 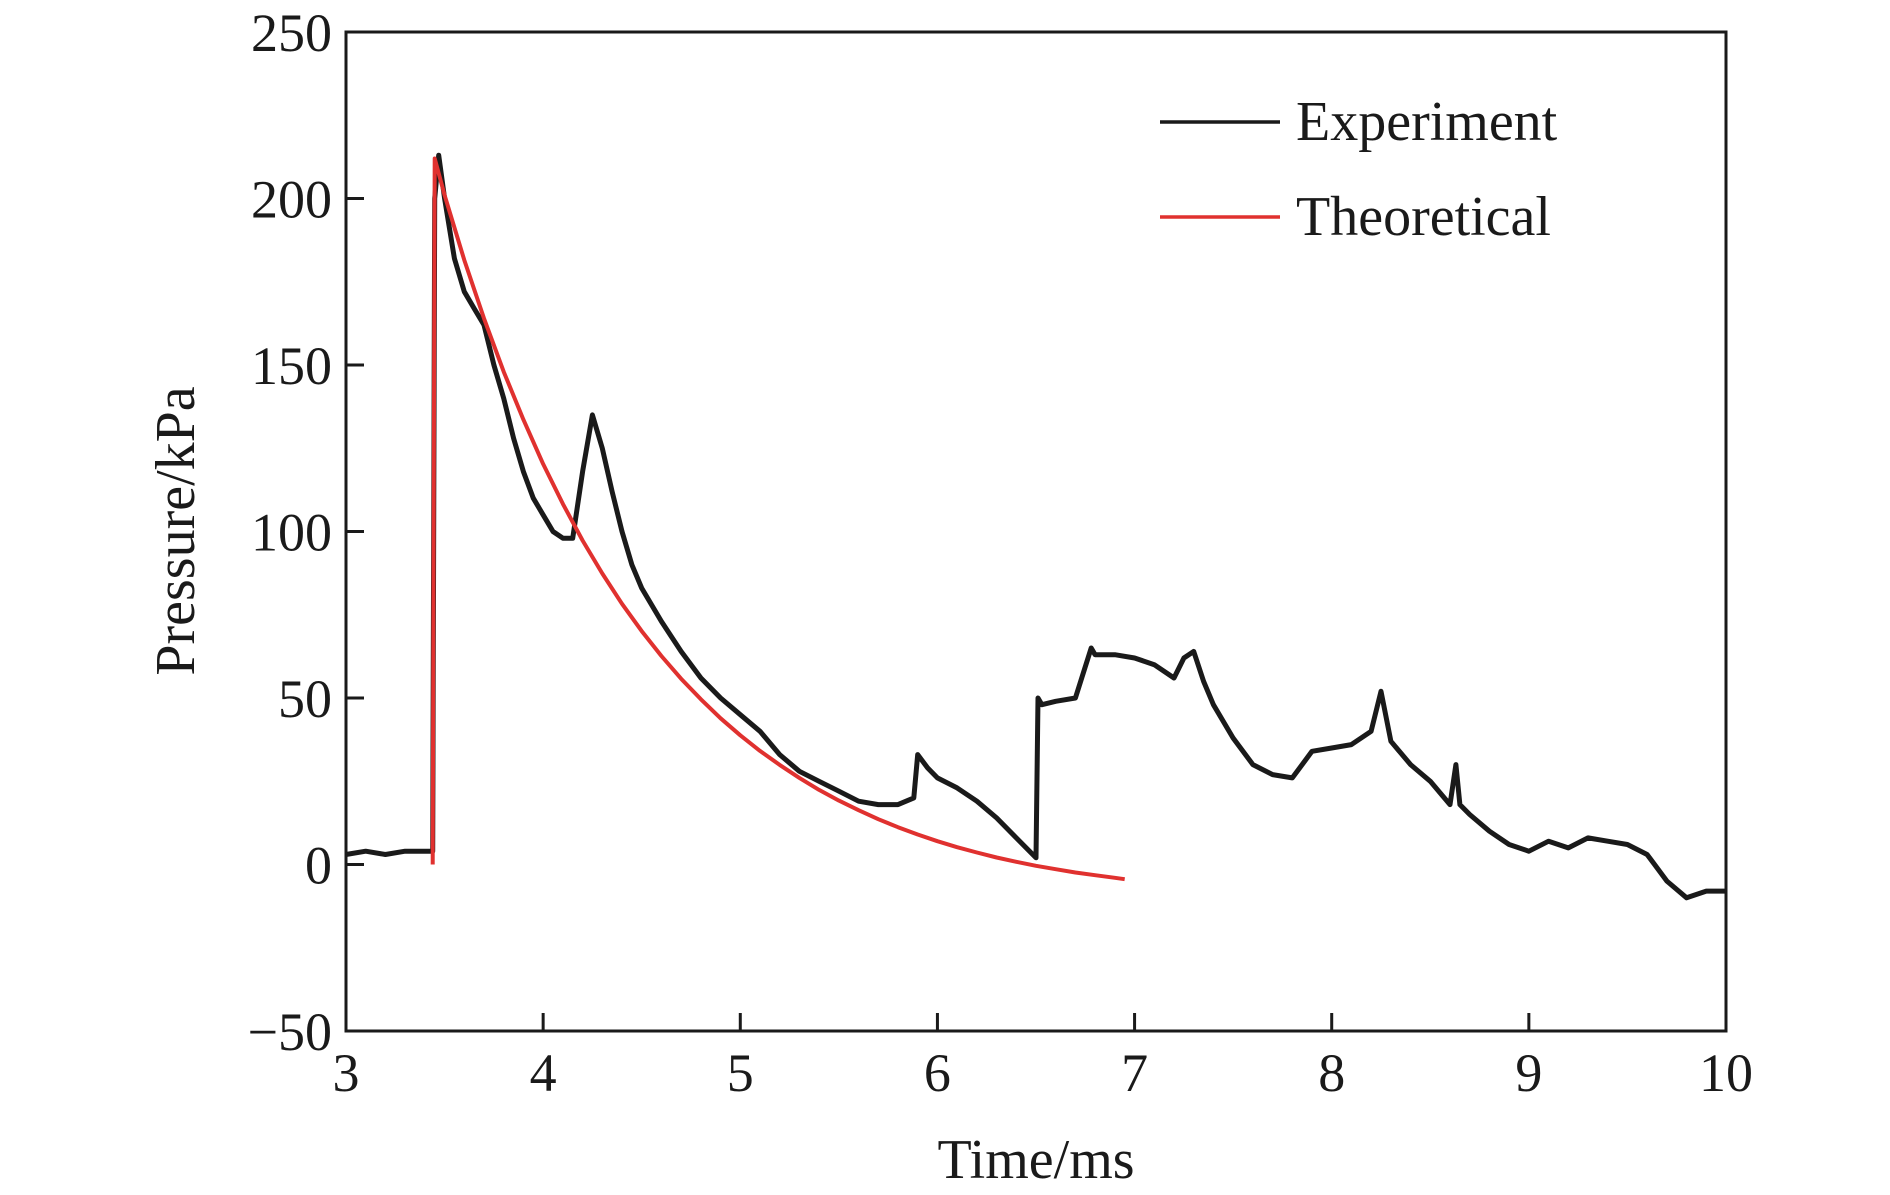 I want to click on legend-label-theoretical: Theoretical, so click(x=1423, y=217).